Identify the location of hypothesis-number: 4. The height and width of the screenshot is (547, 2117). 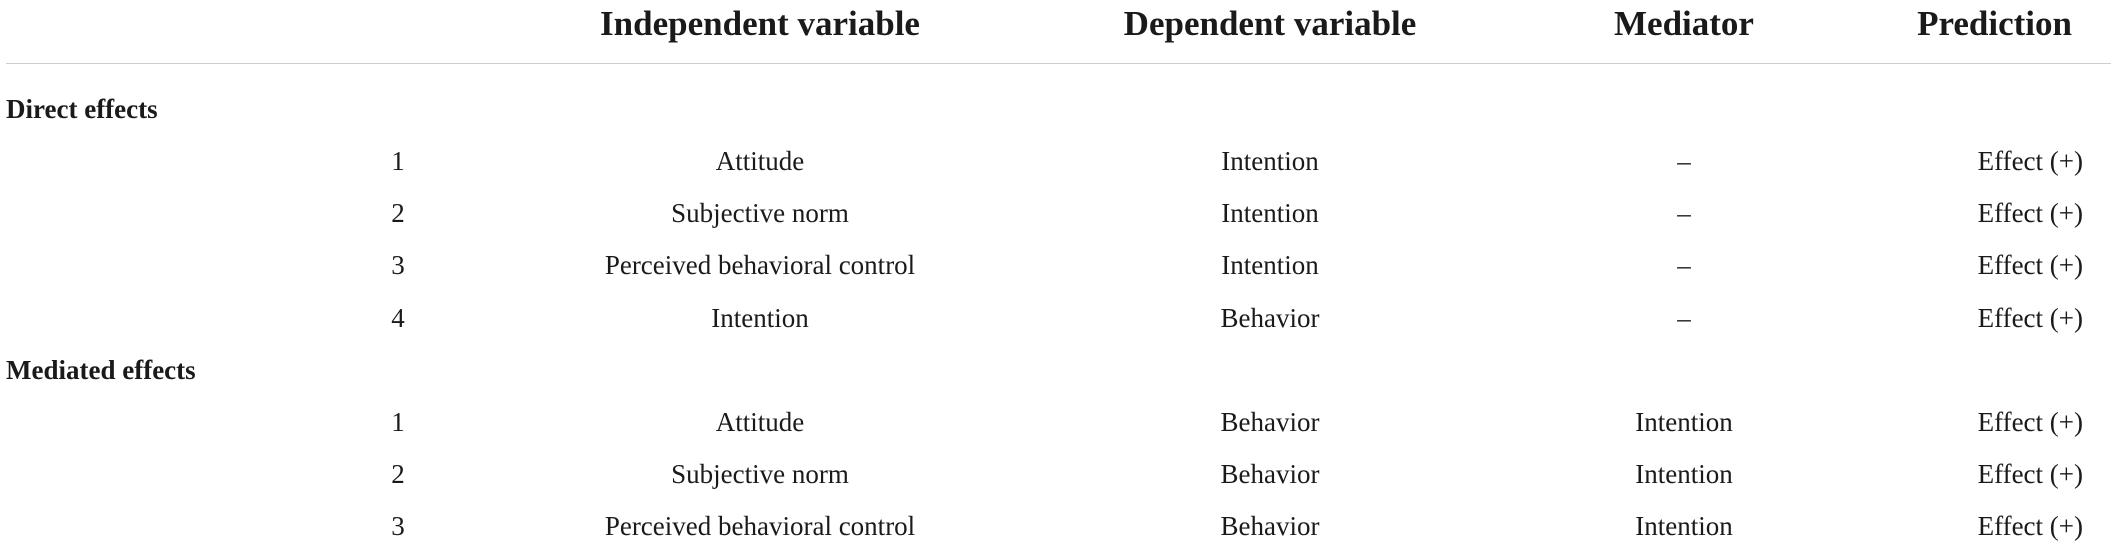
(398, 318).